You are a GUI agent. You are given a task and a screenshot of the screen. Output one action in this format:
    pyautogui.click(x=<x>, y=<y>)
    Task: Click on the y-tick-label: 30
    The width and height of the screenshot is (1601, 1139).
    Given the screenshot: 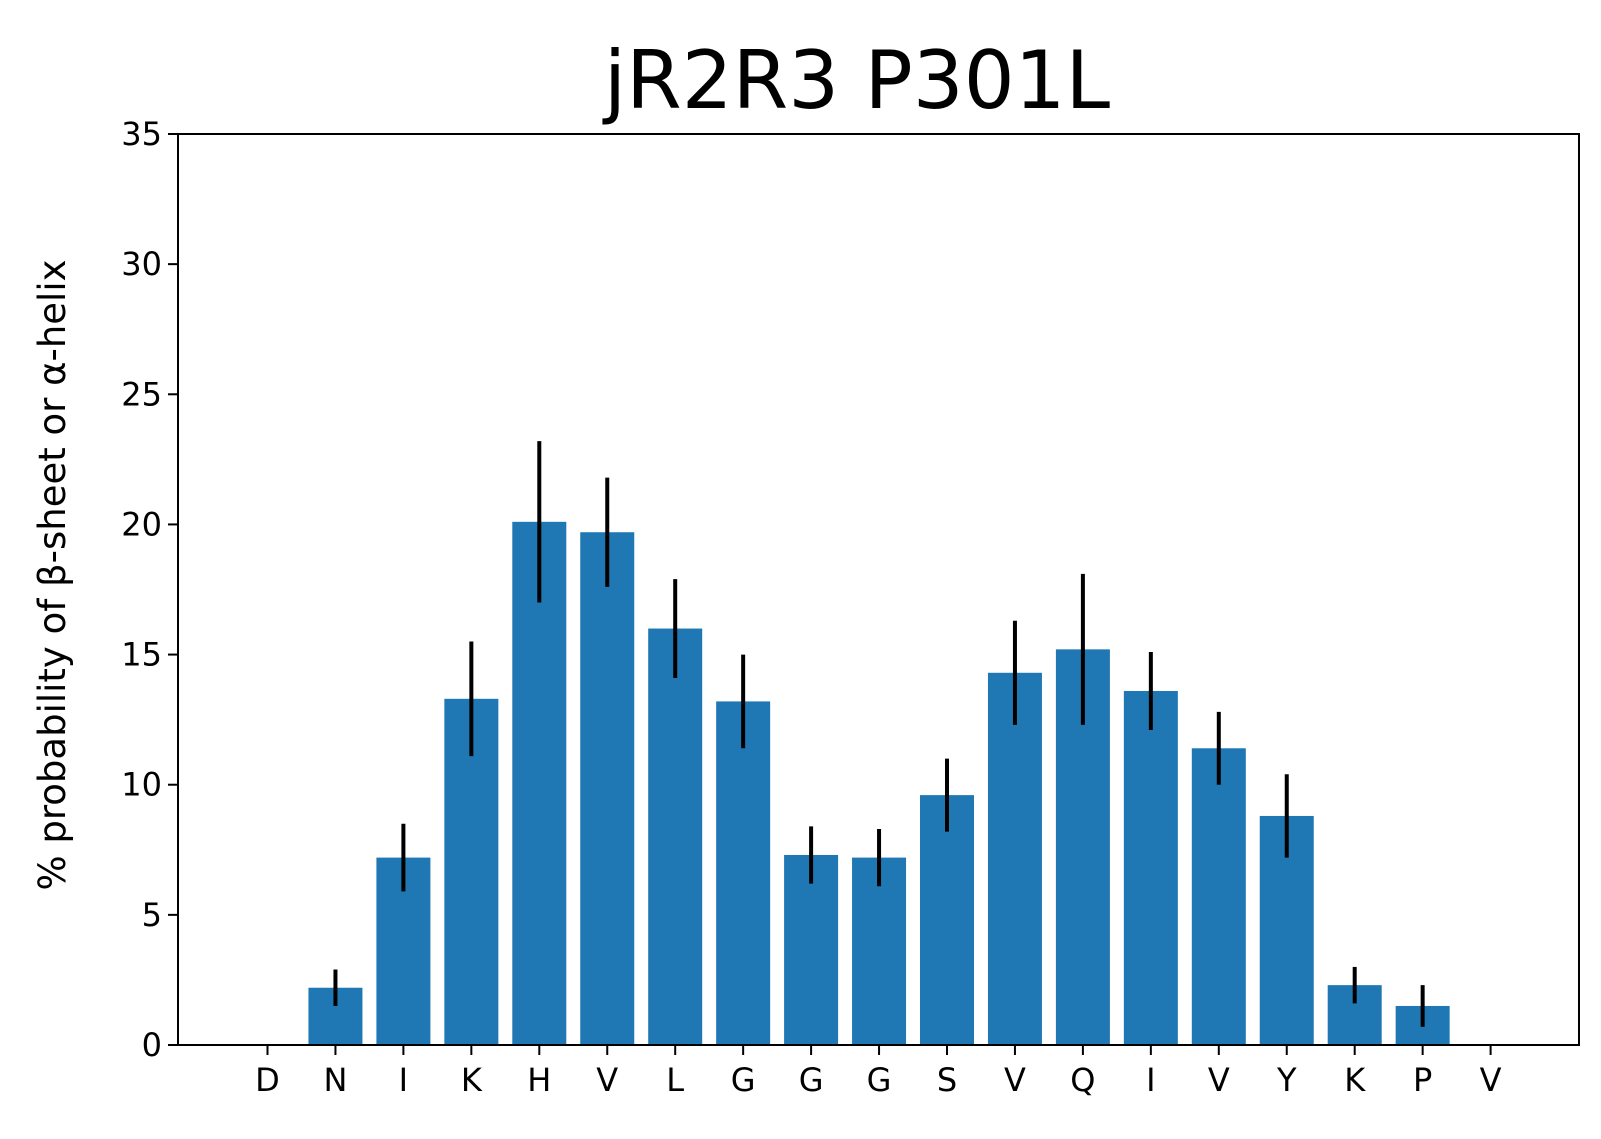 What is the action you would take?
    pyautogui.click(x=141, y=264)
    